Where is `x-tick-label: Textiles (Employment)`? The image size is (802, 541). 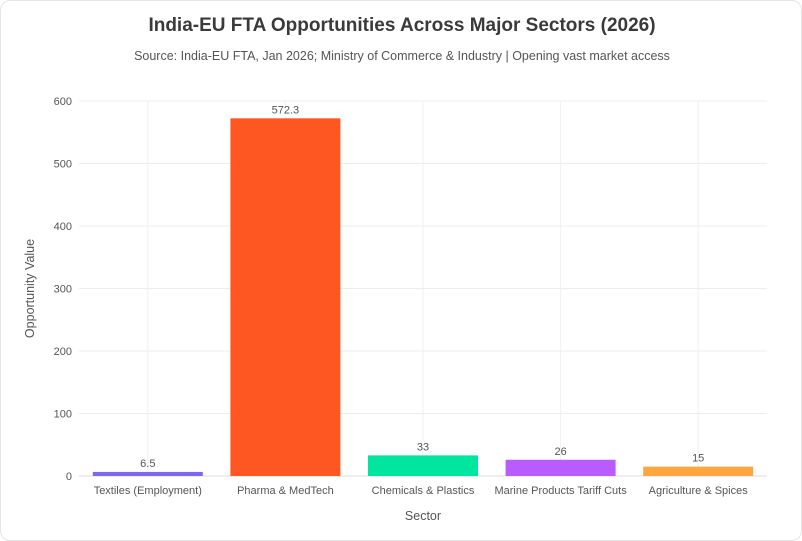 x-tick-label: Textiles (Employment) is located at coordinates (148, 491).